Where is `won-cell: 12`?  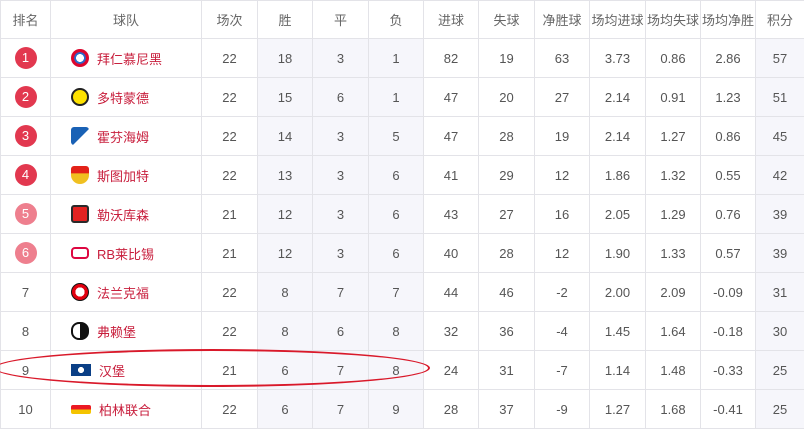 won-cell: 12 is located at coordinates (285, 253).